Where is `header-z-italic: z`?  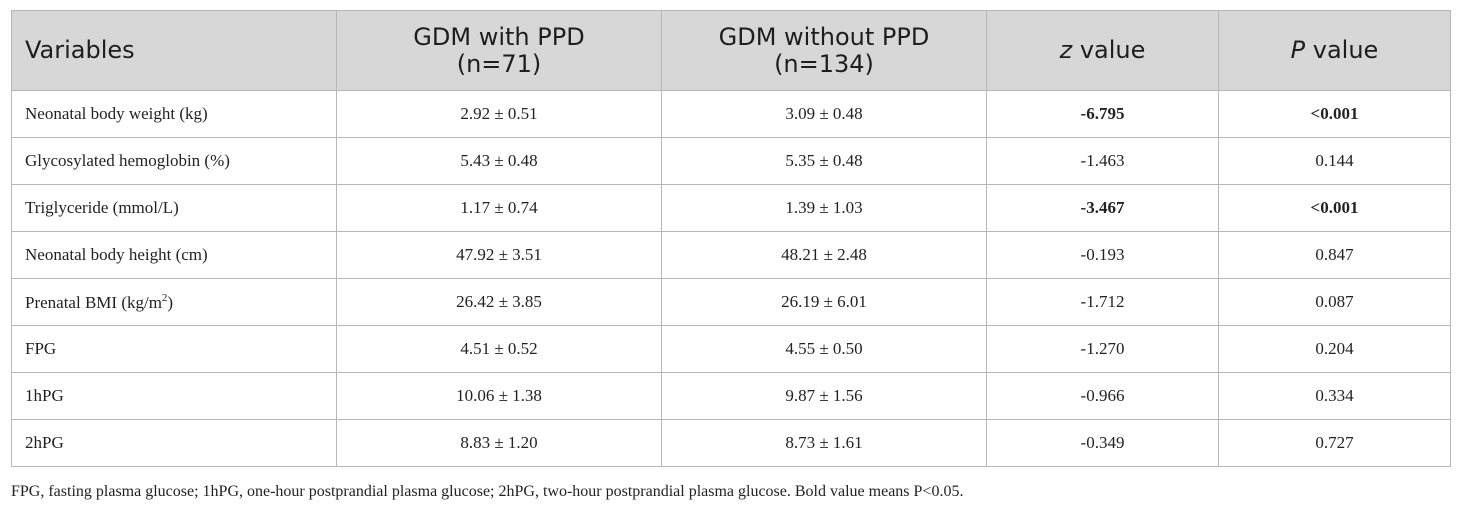
header-z-italic: z is located at coordinates (1066, 50).